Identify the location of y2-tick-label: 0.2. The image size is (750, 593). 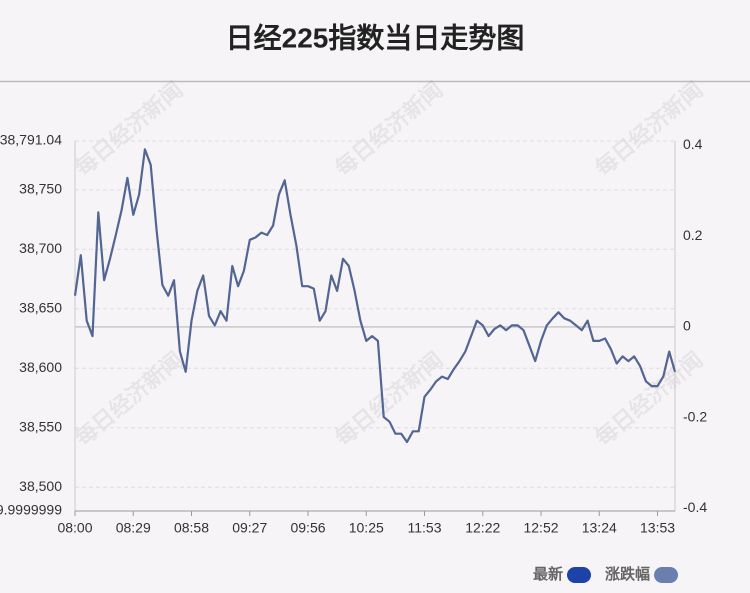
(693, 235).